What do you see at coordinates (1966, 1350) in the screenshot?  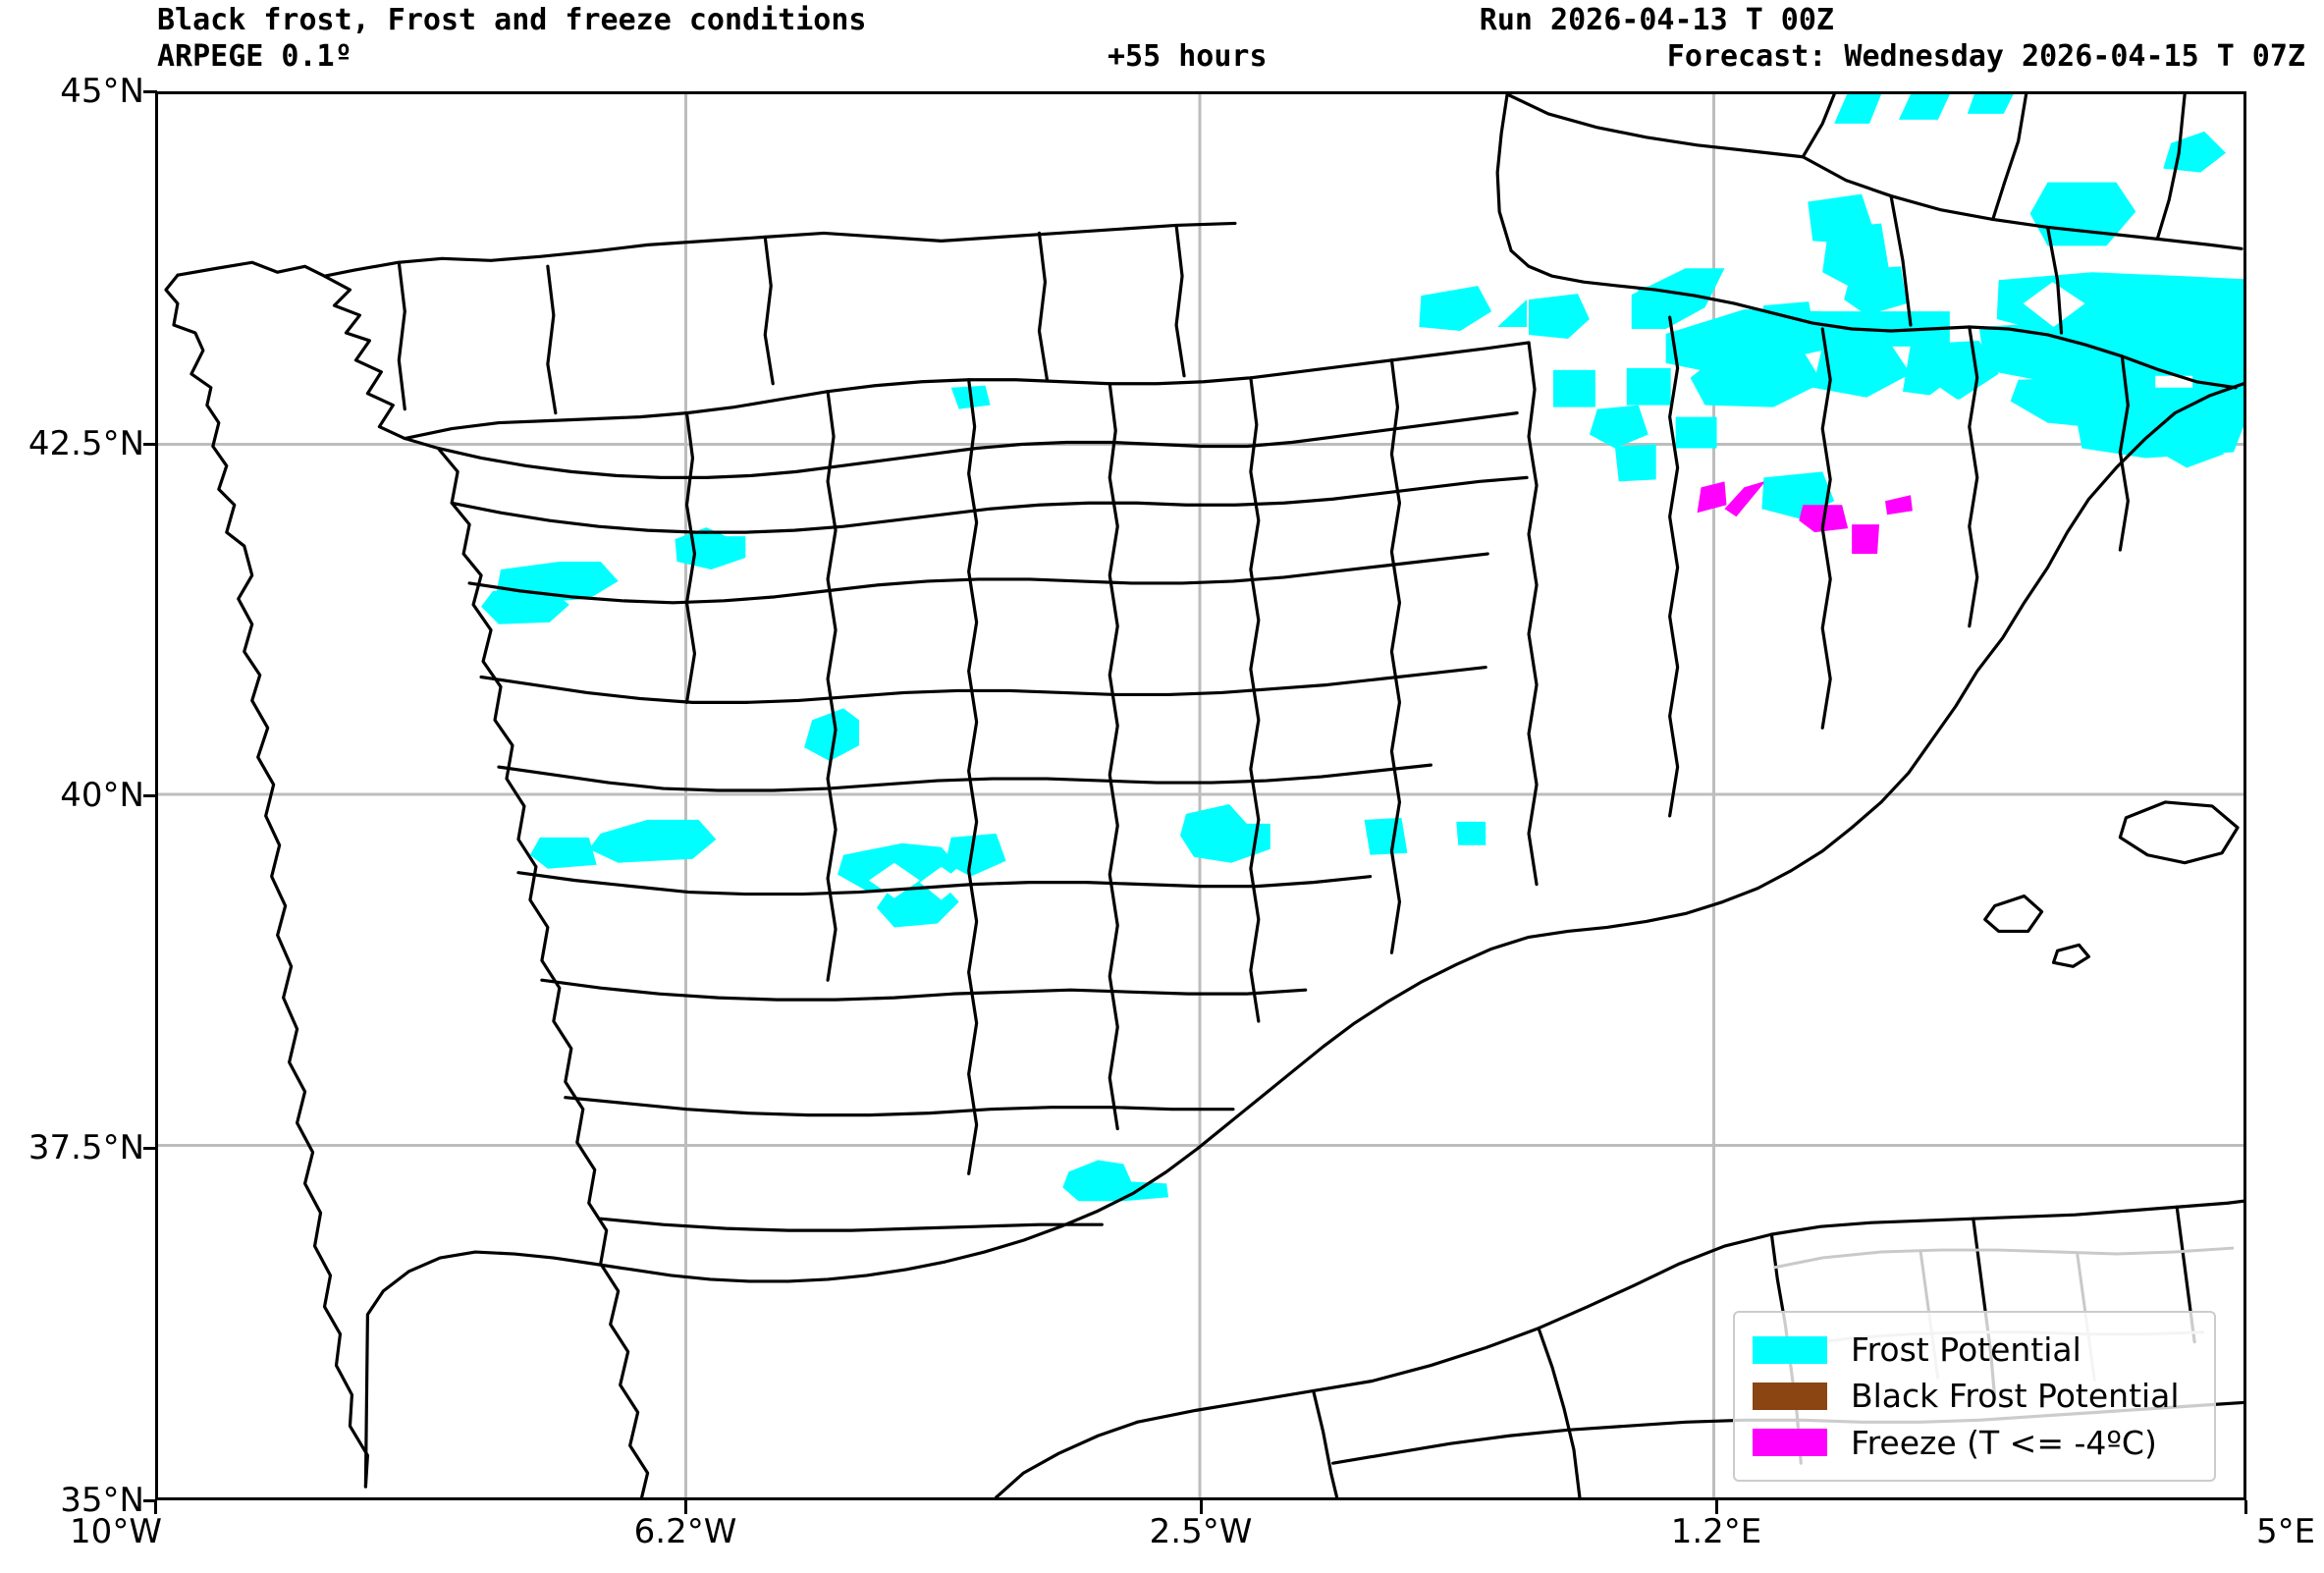 I see `legend-label-frost-potential: Frost Potential` at bounding box center [1966, 1350].